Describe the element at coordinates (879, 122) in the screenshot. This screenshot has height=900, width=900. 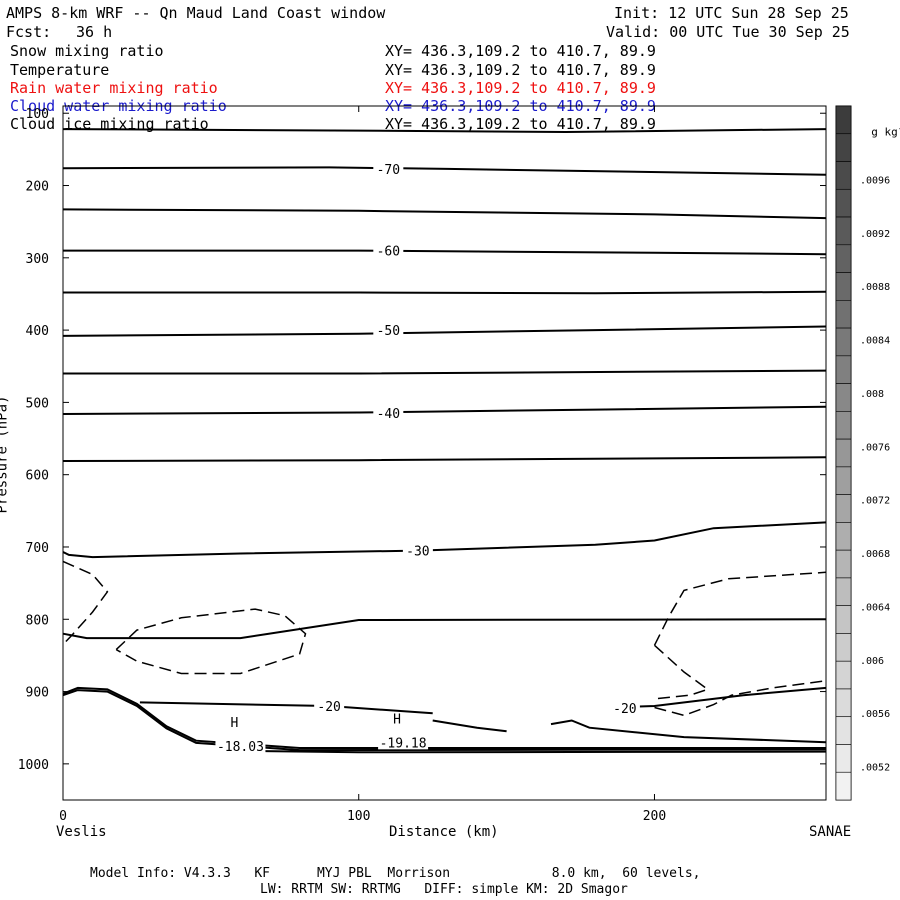
I see `colorbar-unit: g kg-1` at that location.